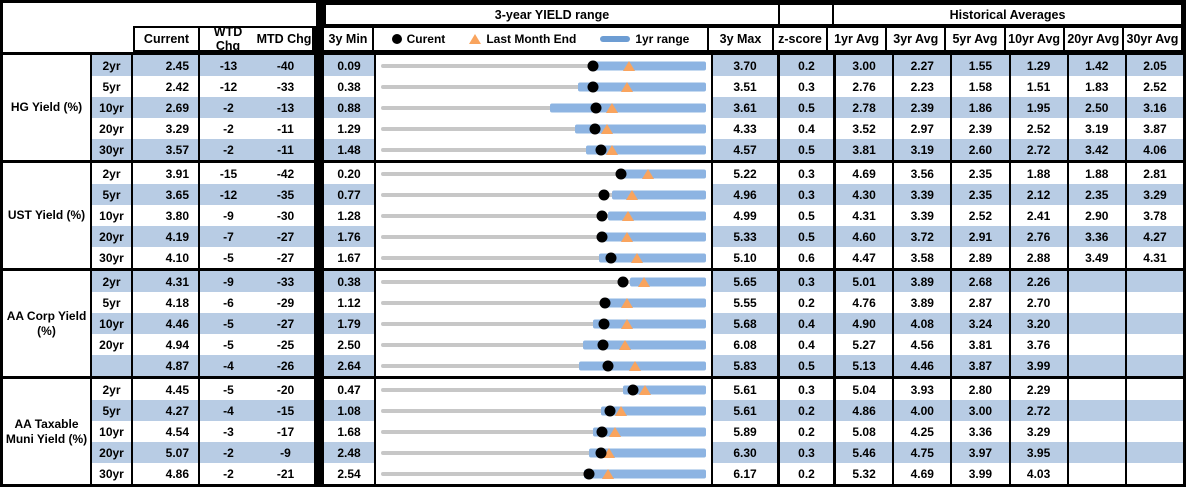 The height and width of the screenshot is (487, 1186). What do you see at coordinates (228, 194) in the screenshot?
I see `cell-wtd-chg: -12` at bounding box center [228, 194].